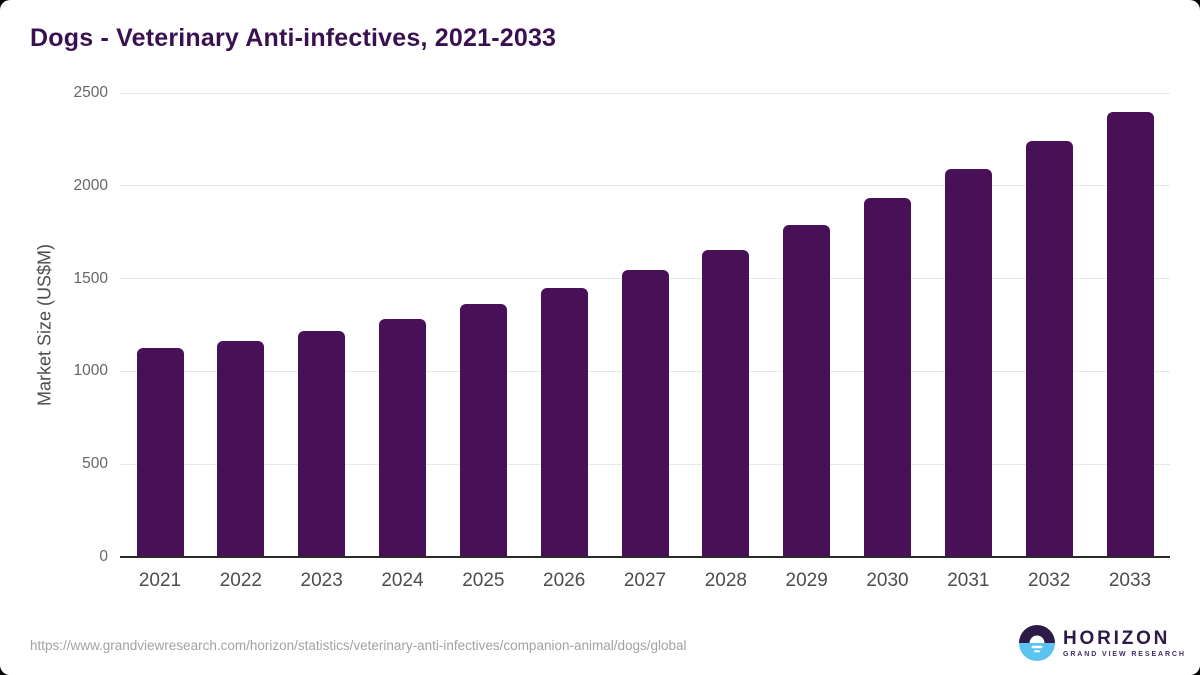 Image resolution: width=1200 pixels, height=675 pixels. I want to click on x-tick-label-2029: 2029, so click(806, 580).